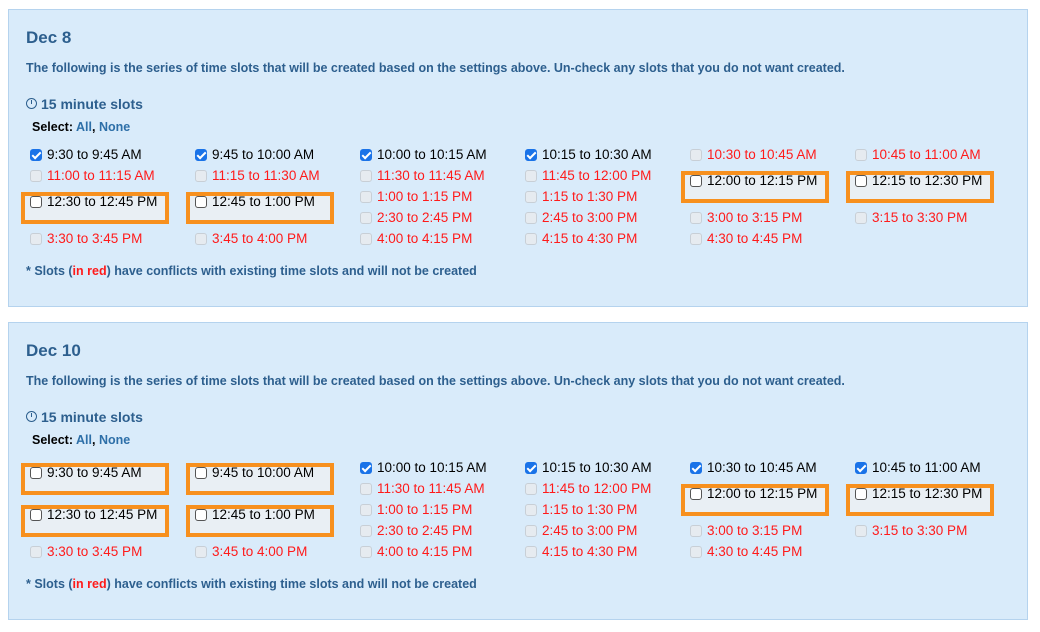 The image size is (1040, 632). I want to click on time-slot: 3:00 to 3:15 PM, so click(772, 217).